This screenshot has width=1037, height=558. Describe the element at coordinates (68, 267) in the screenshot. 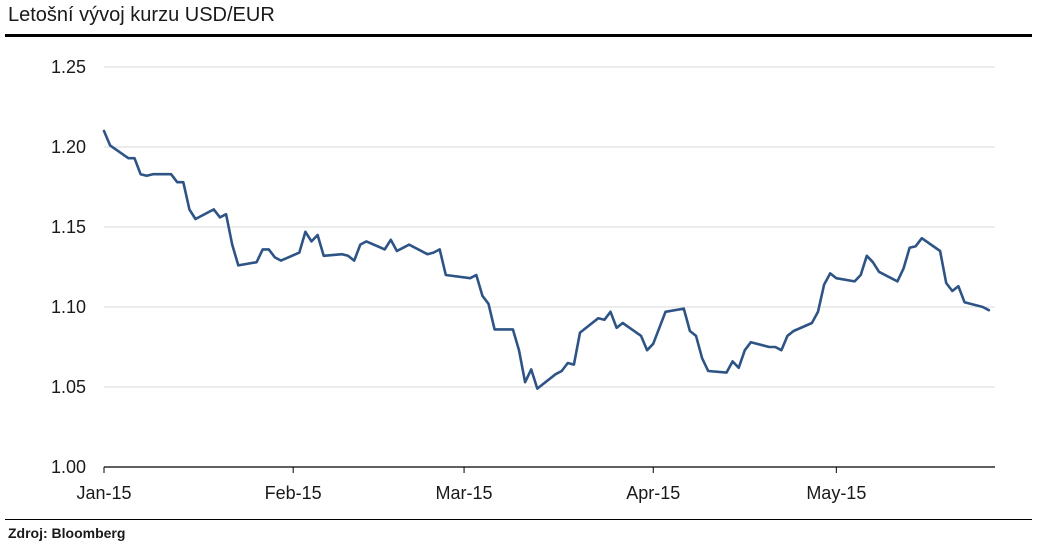

I see `y-axis-ticks: 1.00 1.05 1.10 1.15 1.20 1.25` at that location.